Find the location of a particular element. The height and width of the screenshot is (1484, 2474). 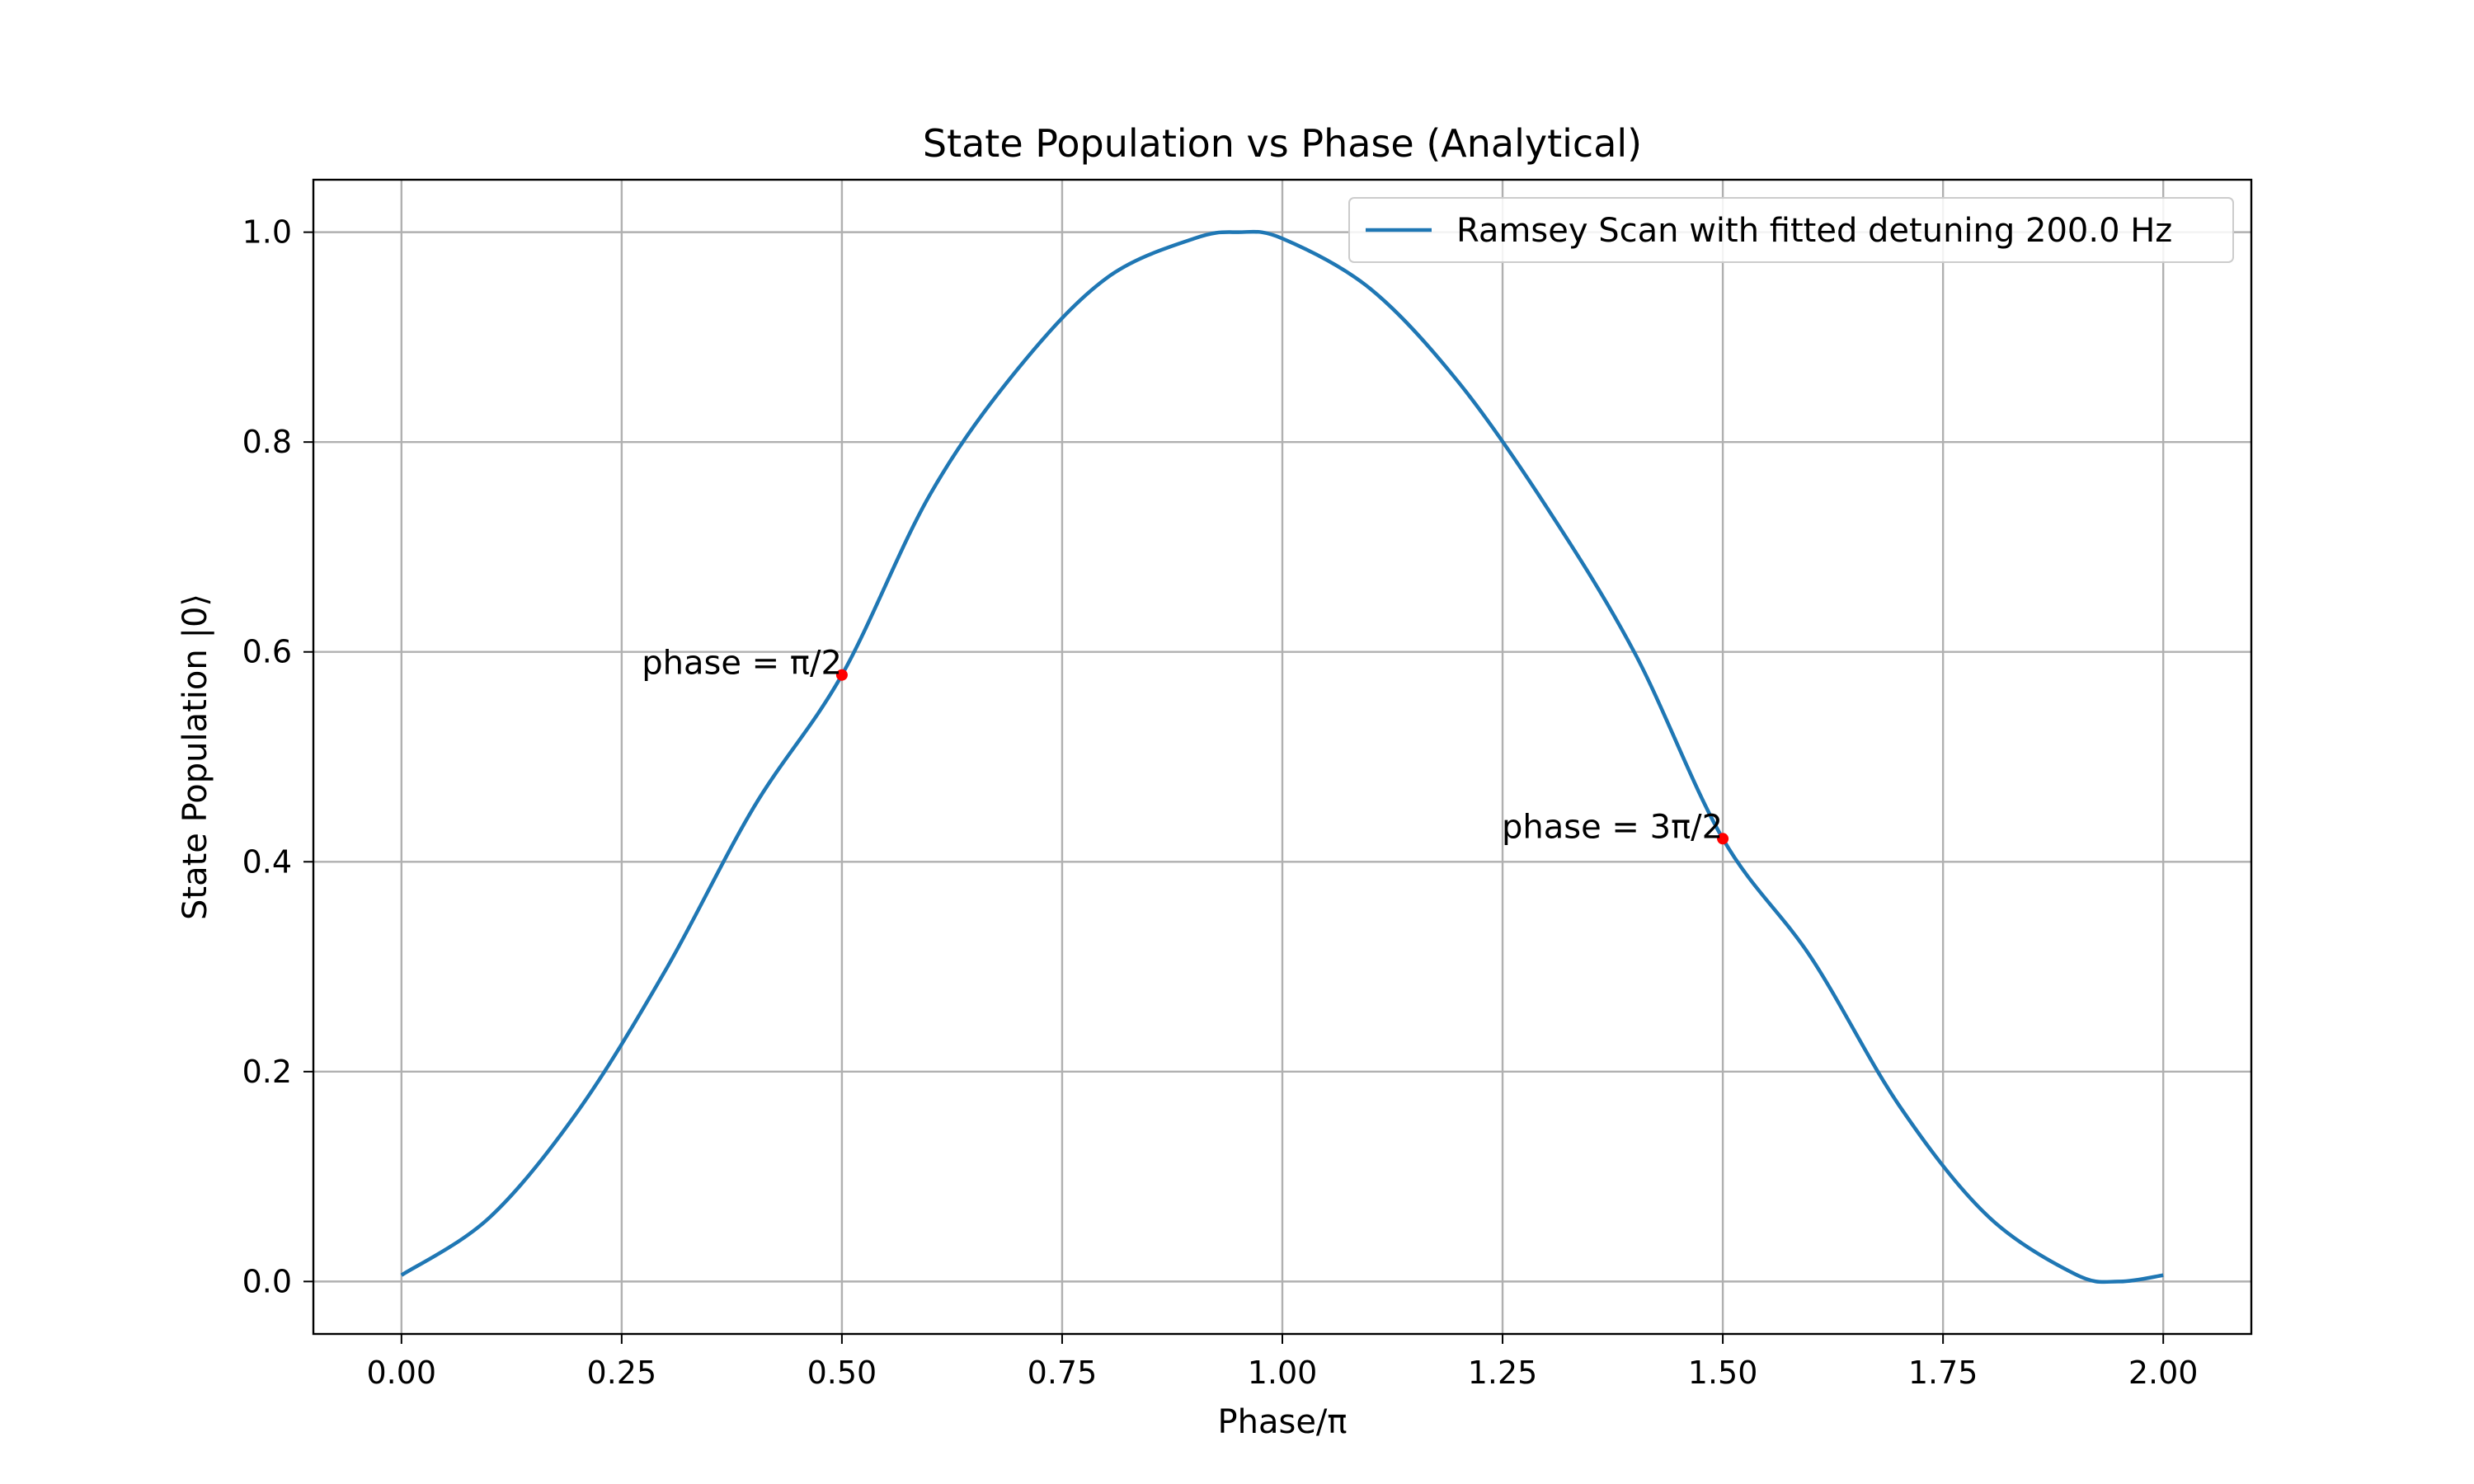

legend-box is located at coordinates (1791, 230).